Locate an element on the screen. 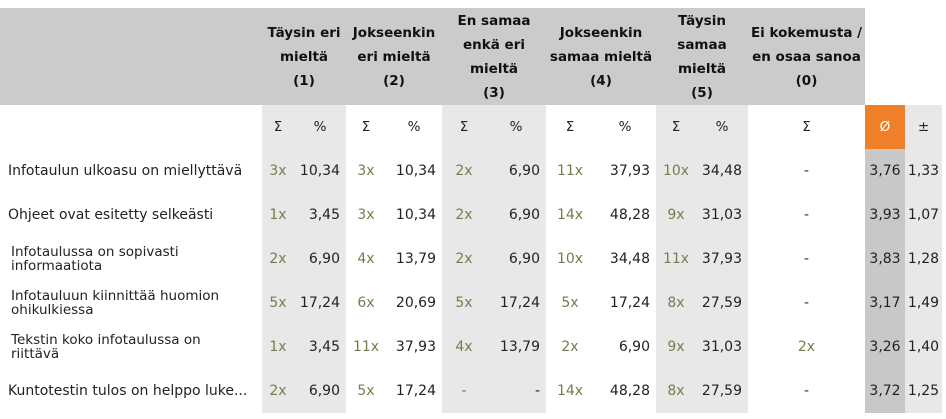 This screenshot has width=946, height=419. column-header-1: Täysin eri mieltä (1) is located at coordinates (304, 56).